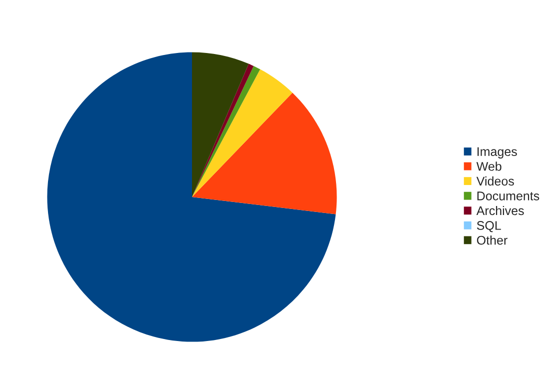 This screenshot has height=392, width=556. I want to click on legend-label: Web, so click(489, 166).